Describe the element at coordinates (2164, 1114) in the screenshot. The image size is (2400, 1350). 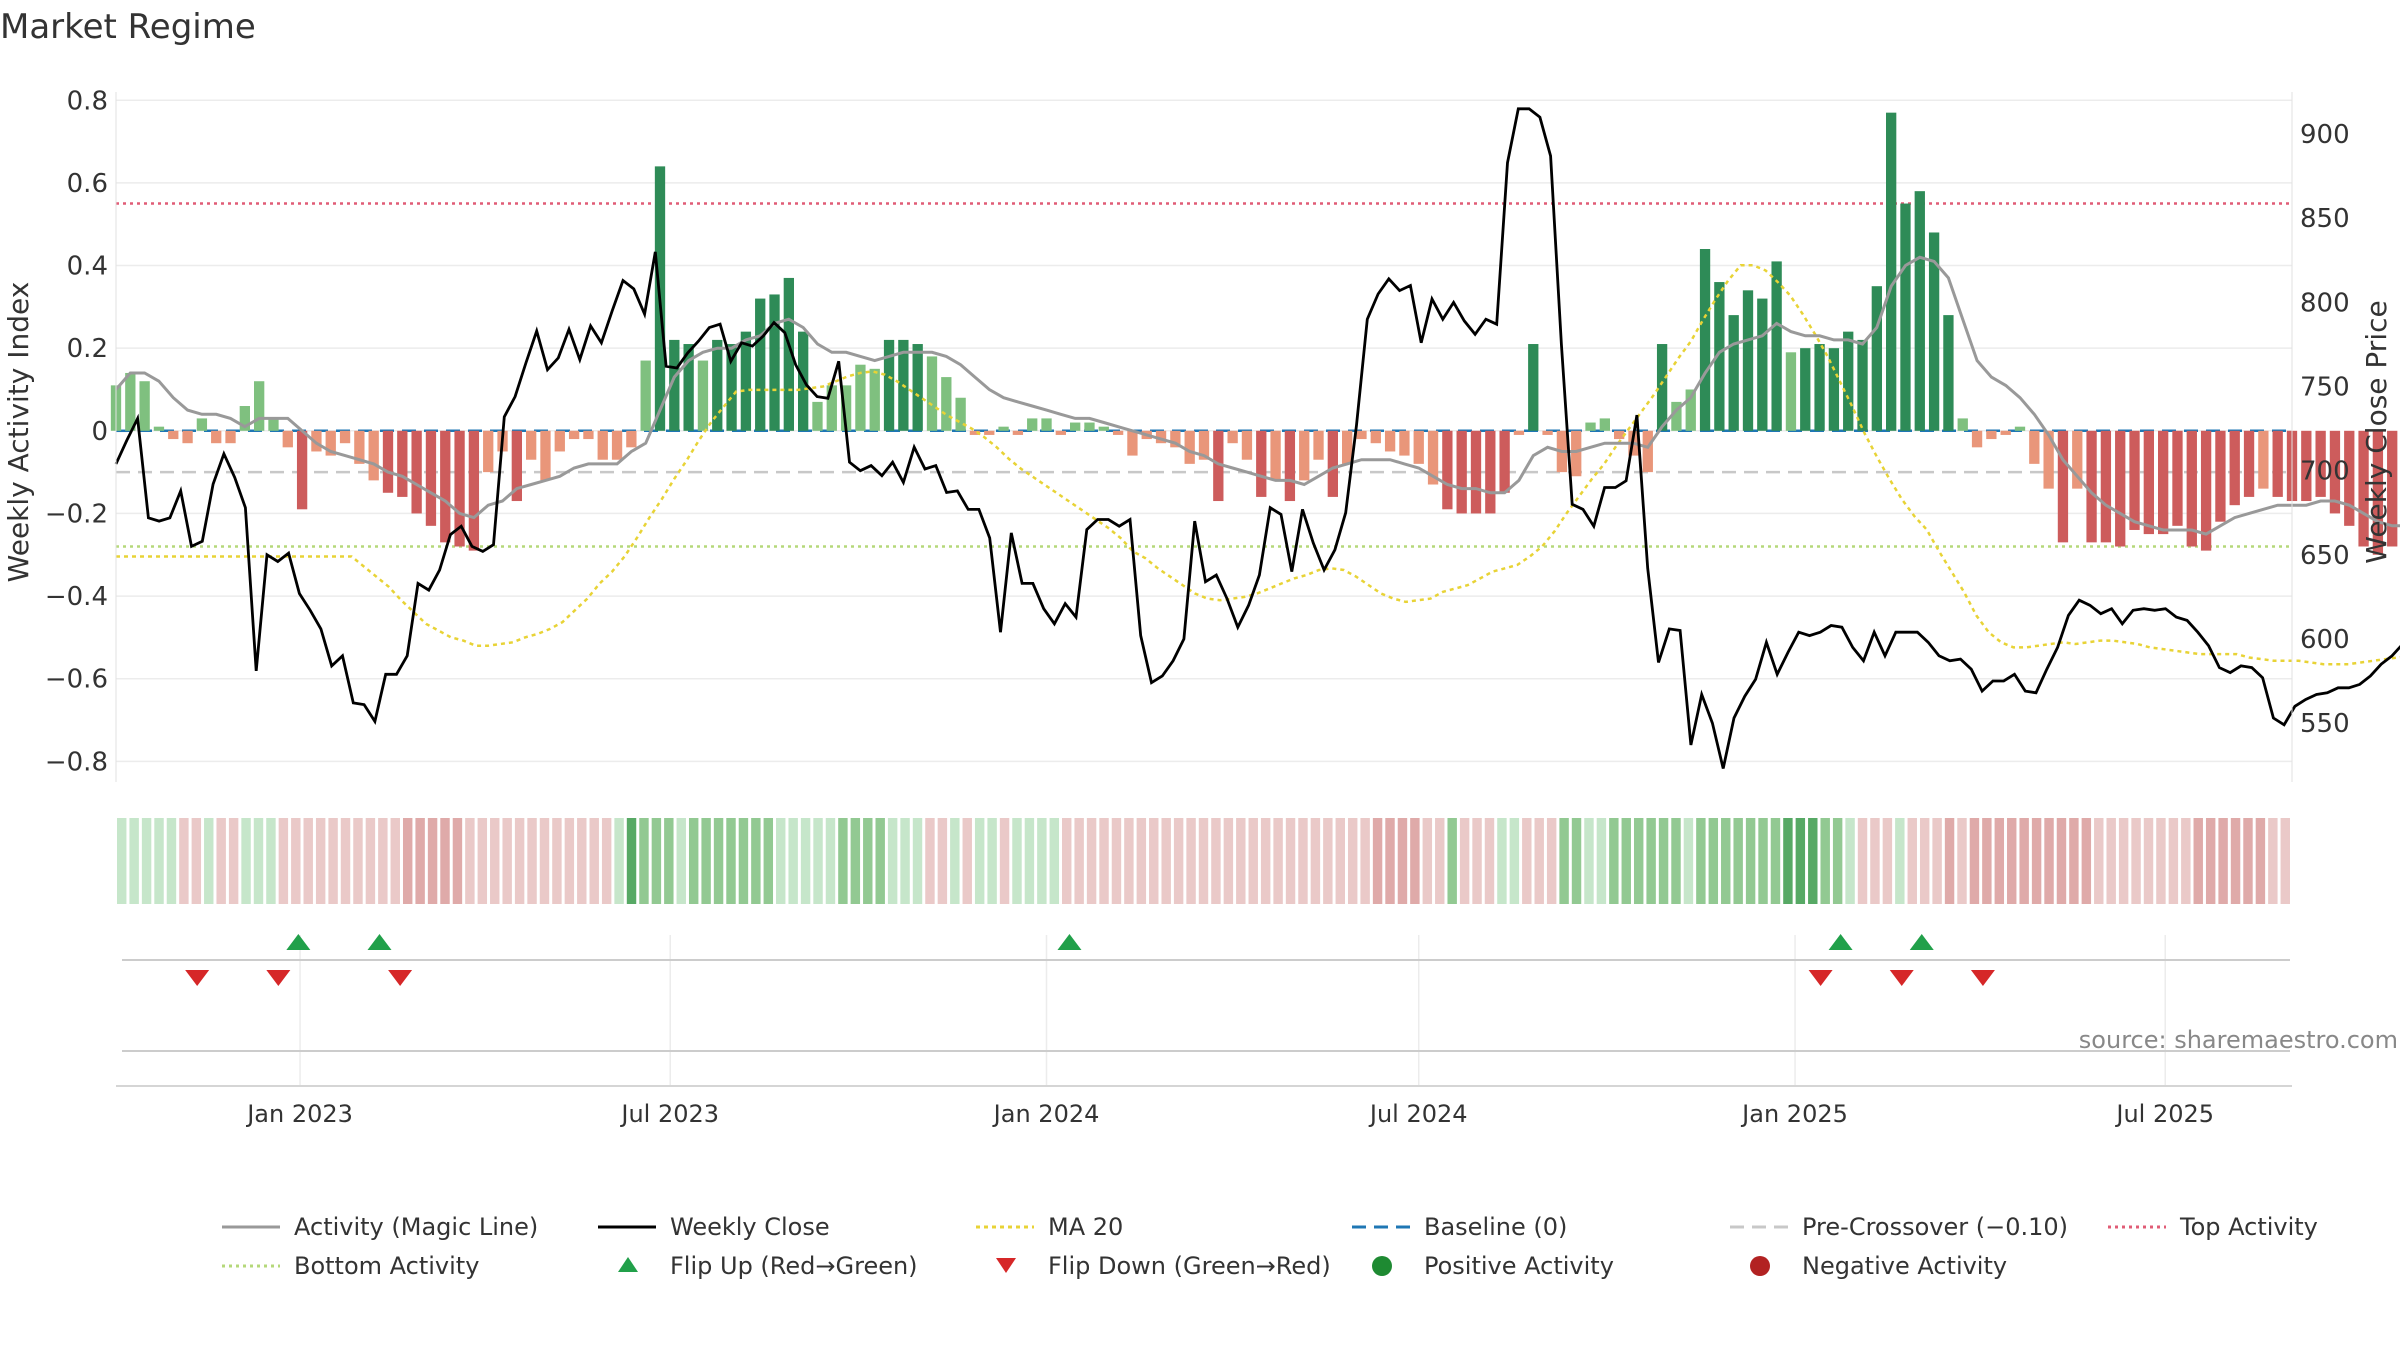
I see `x-tick-label: Jul 2025` at that location.